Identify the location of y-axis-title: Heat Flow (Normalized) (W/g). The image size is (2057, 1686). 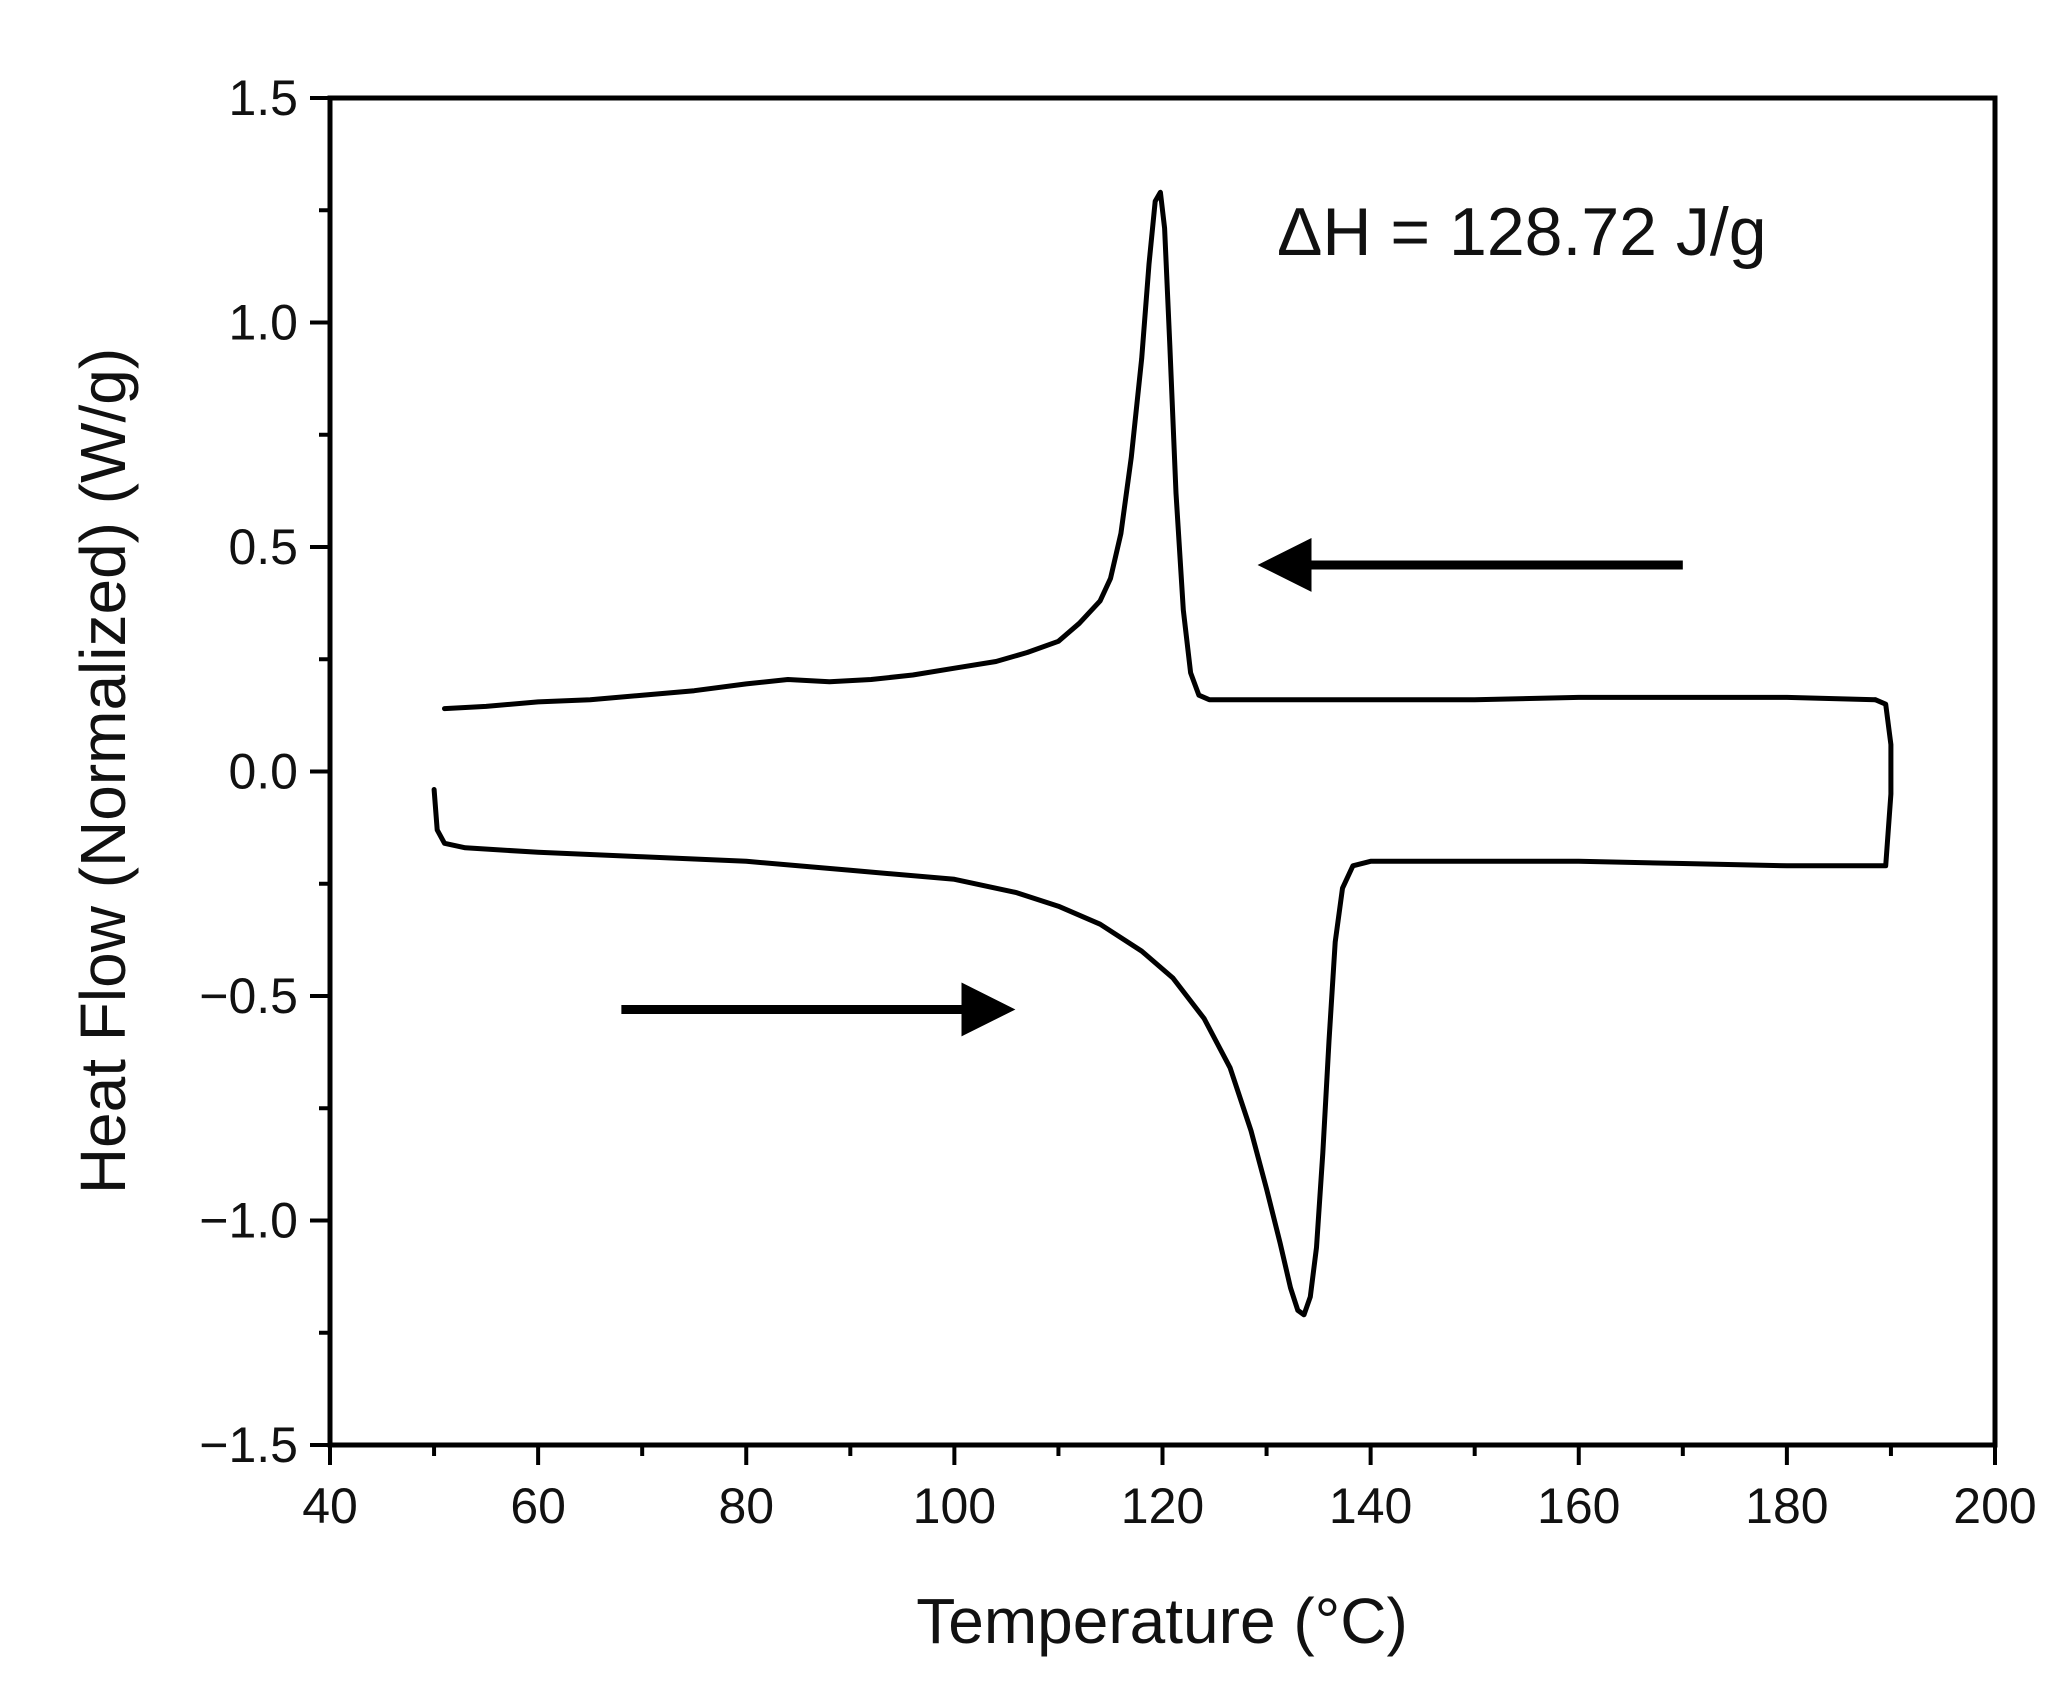
(103, 771).